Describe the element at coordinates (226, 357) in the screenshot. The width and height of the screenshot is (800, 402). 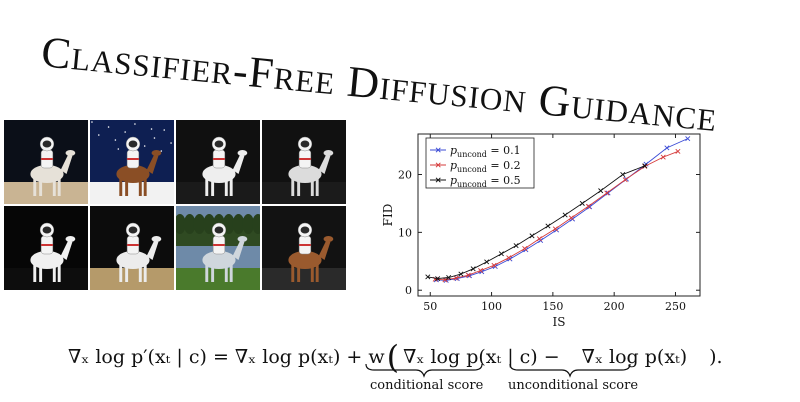
I see `equation-lhs: ∇ₓ log p′(xₜ | c) = ∇ₓ log p(xₜ) + w` at that location.